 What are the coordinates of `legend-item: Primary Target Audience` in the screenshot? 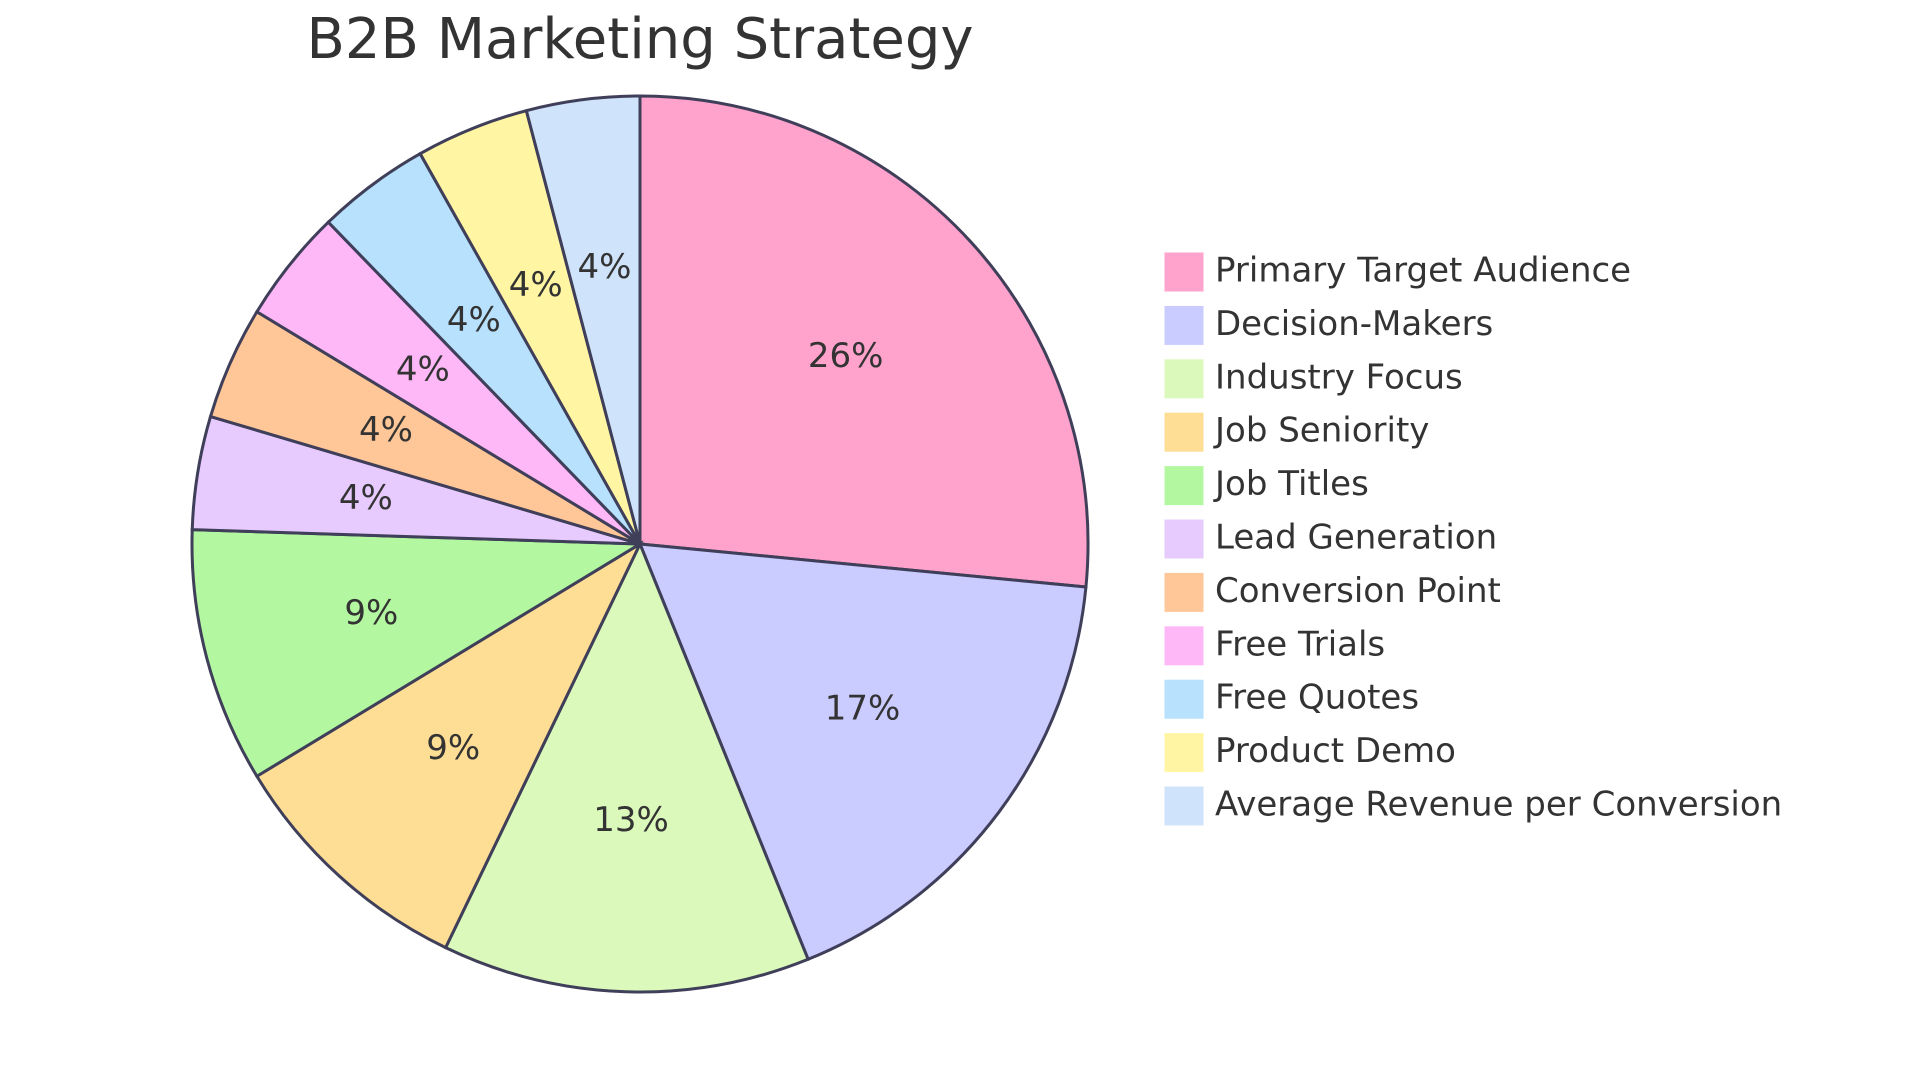 It's located at (1396, 272).